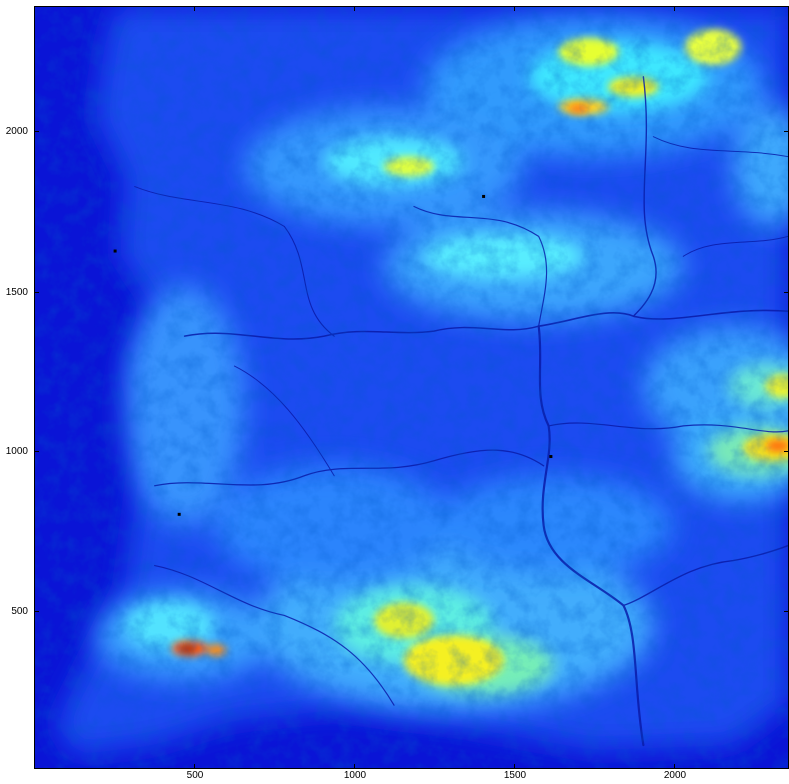  Describe the element at coordinates (675, 775) in the screenshot. I see `x-tick-label: 2000` at that location.